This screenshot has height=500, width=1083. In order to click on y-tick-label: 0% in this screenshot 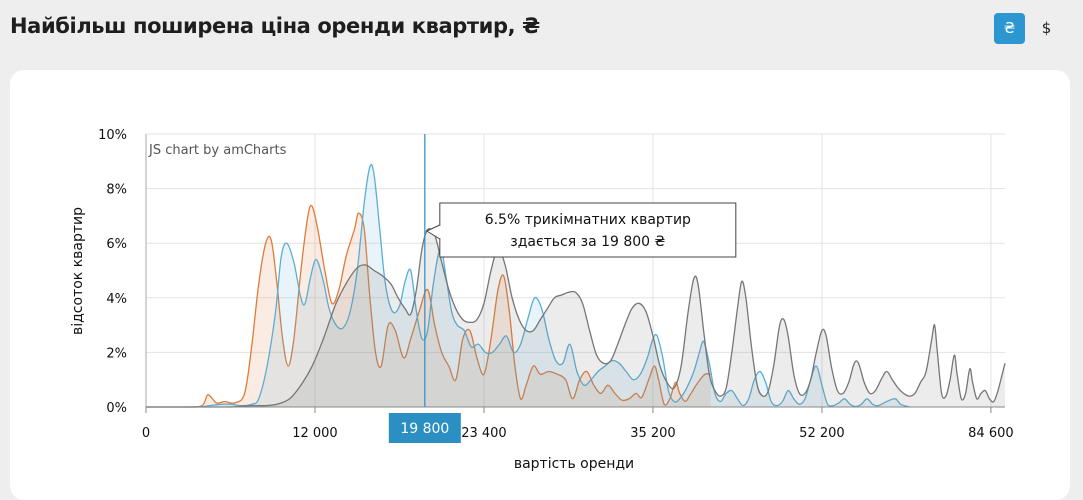, I will do `click(116, 408)`.